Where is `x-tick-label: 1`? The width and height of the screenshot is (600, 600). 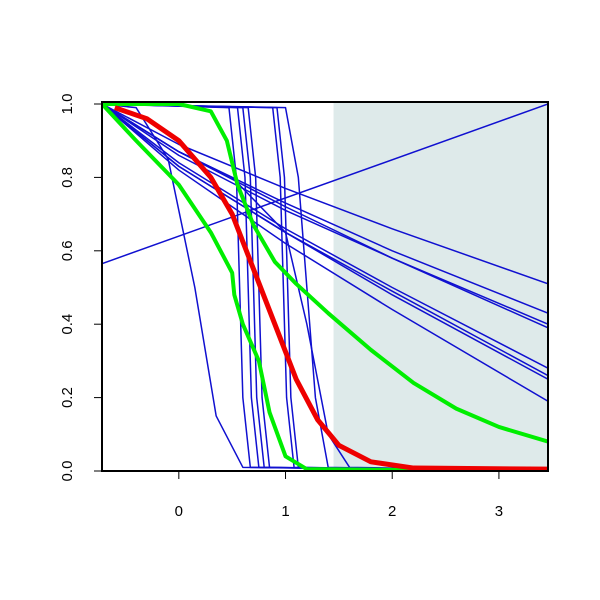
x-tick-label: 1 is located at coordinates (285, 511).